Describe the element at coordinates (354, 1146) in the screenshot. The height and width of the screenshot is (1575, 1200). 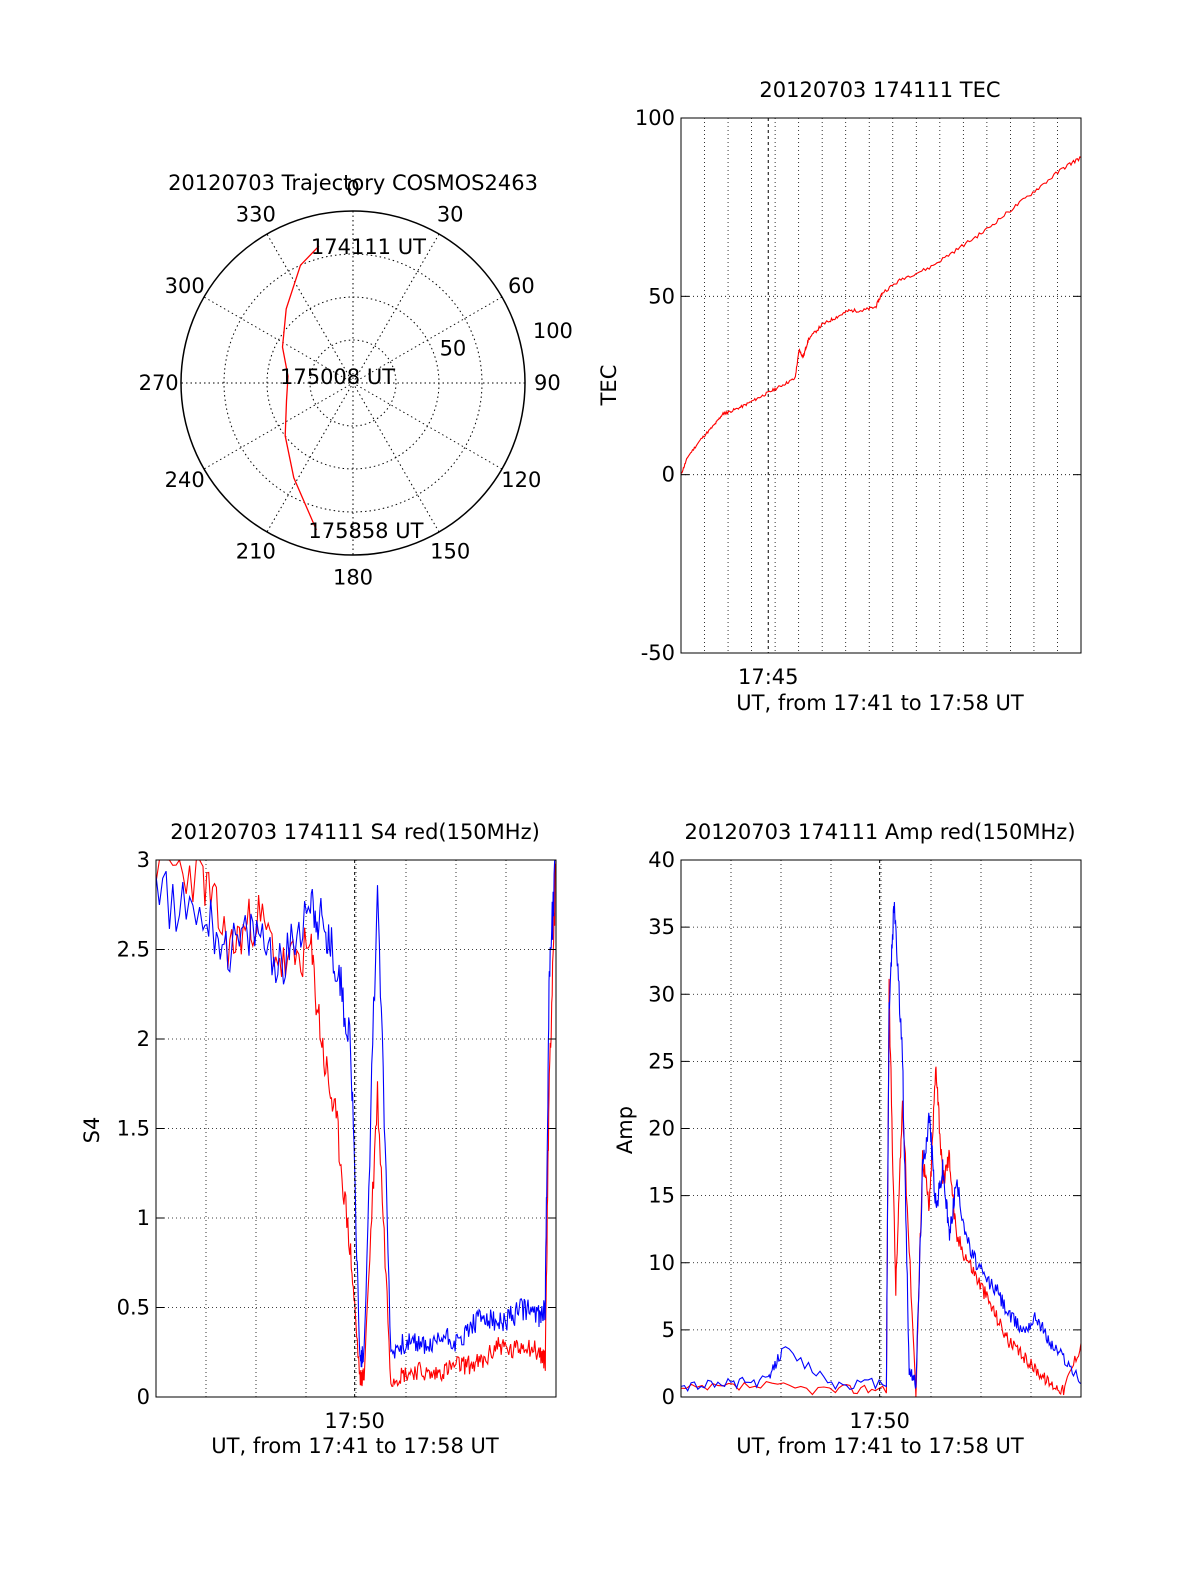
I see `s4-x-tick-labels: 17:50` at that location.